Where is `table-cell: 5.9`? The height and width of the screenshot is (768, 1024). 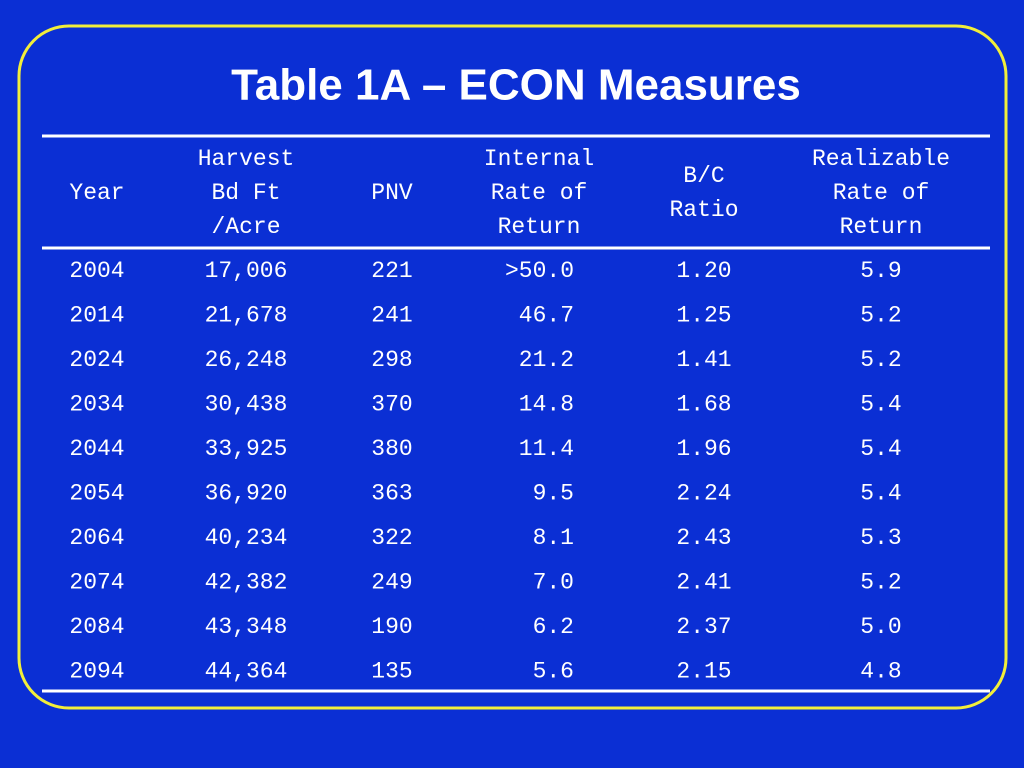 table-cell: 5.9 is located at coordinates (880, 271).